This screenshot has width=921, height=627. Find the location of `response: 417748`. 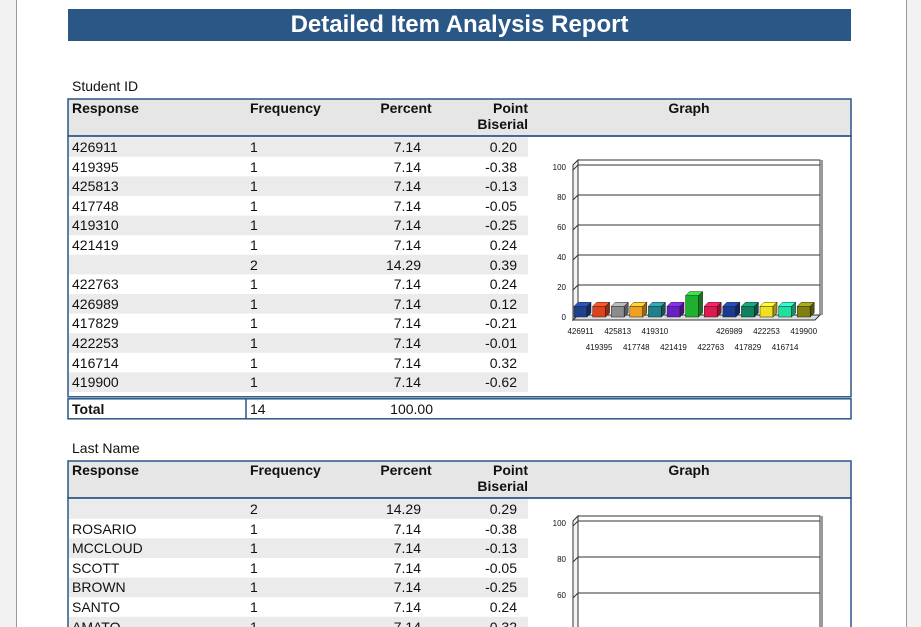

response: 417748 is located at coordinates (95, 205).